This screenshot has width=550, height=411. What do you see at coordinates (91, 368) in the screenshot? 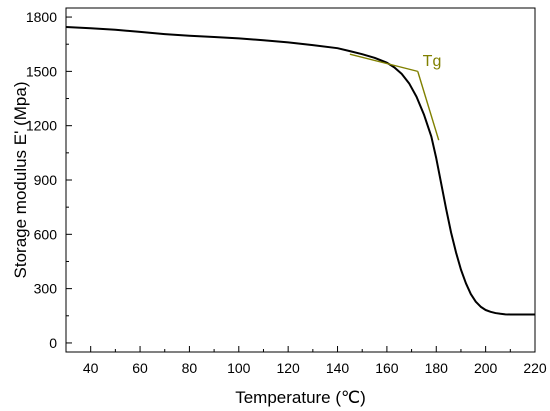
I see `x-tick-label: 40` at bounding box center [91, 368].